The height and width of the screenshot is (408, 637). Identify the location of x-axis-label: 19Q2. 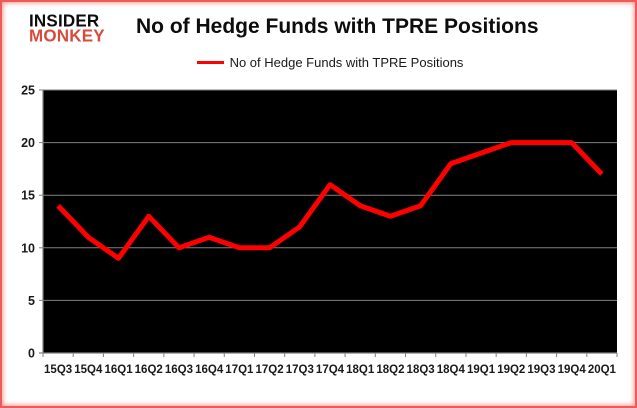
(511, 370).